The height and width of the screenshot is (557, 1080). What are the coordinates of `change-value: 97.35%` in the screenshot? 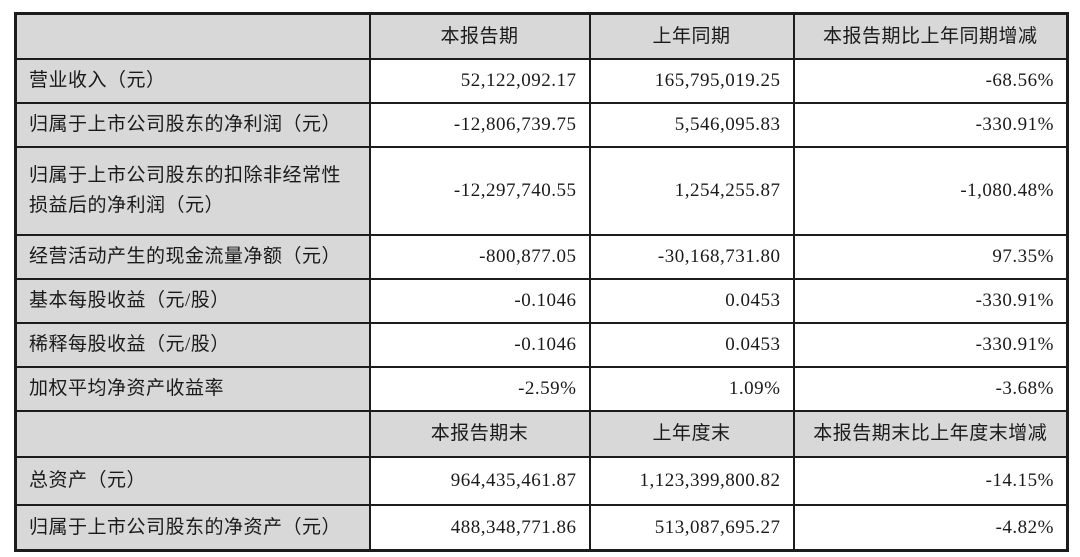 It's located at (930, 256).